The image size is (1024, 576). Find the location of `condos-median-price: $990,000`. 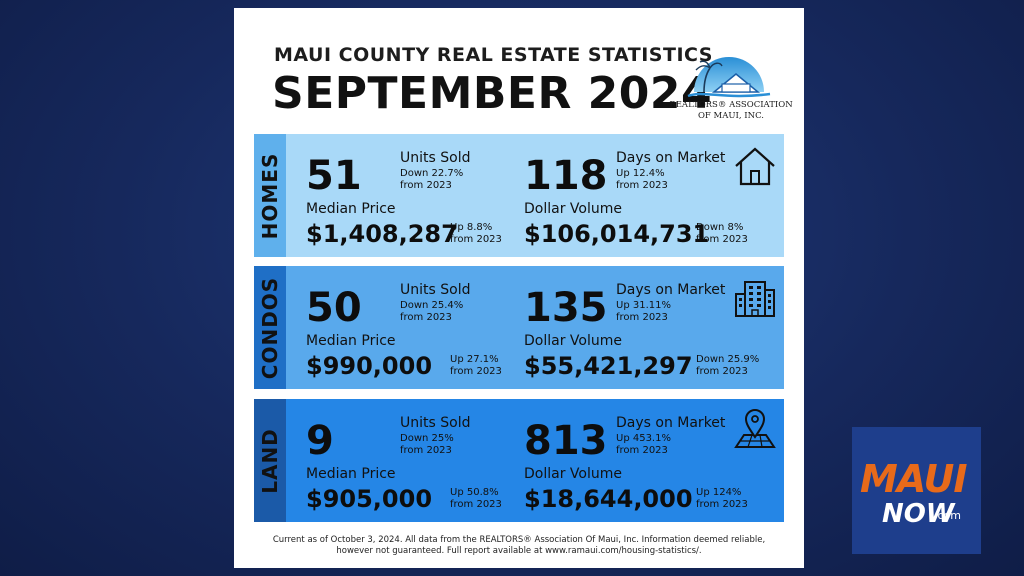

condos-median-price: $990,000 is located at coordinates (369, 366).